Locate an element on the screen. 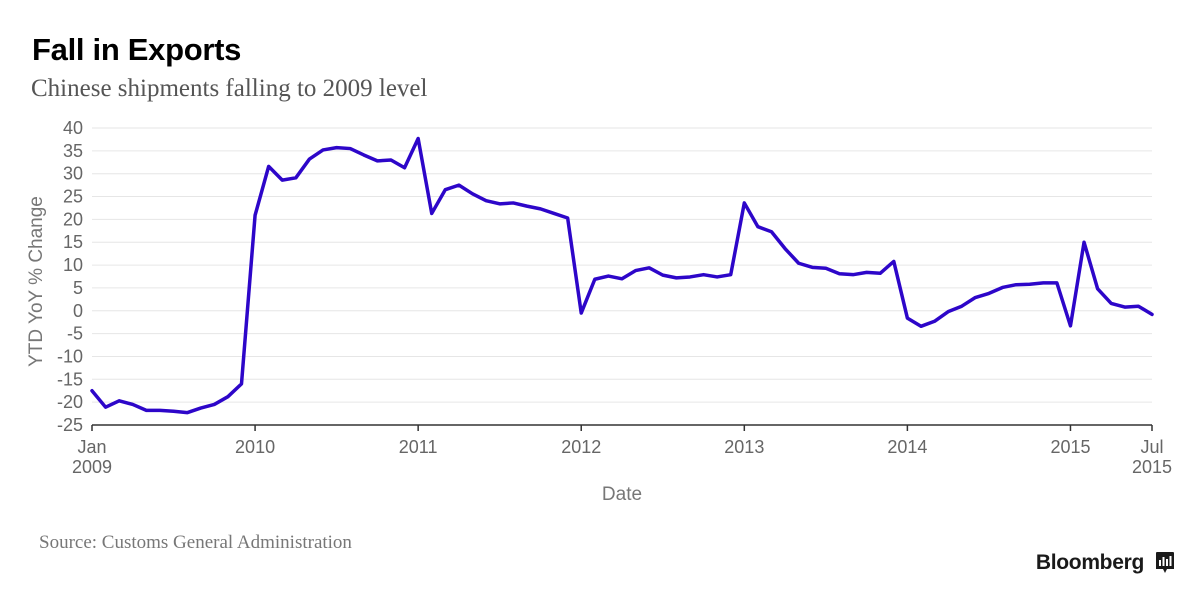  y-tick-label: -5 is located at coordinates (75, 334).